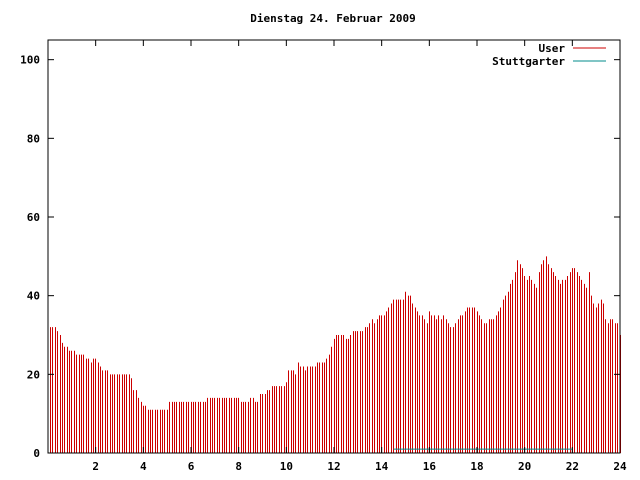 The image size is (640, 480). I want to click on legend-label: User, so click(552, 48).